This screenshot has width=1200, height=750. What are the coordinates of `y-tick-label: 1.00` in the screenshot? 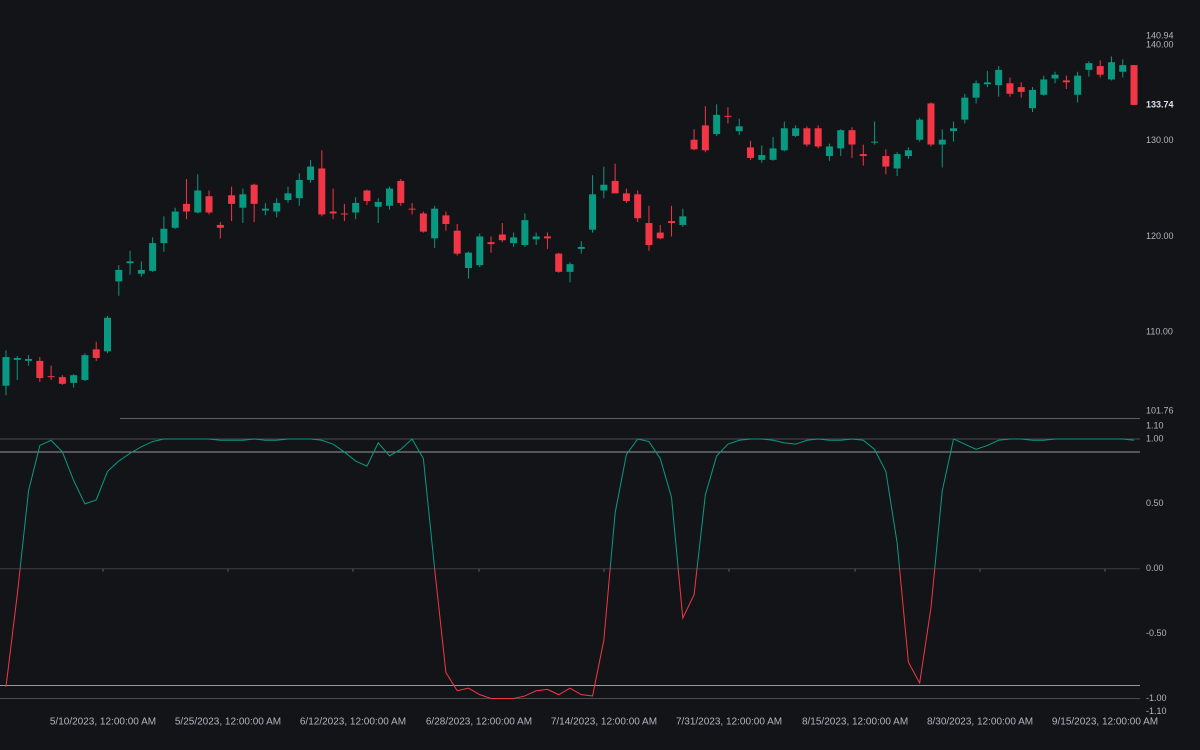 It's located at (1155, 438).